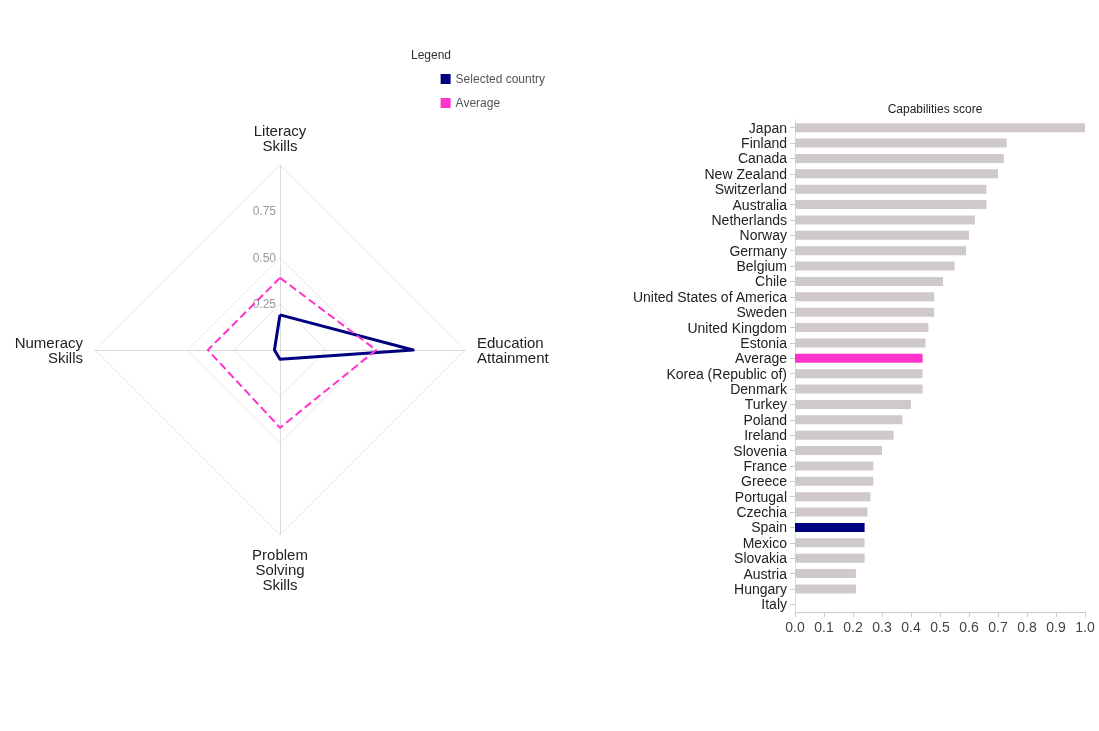  What do you see at coordinates (737, 327) in the screenshot?
I see `y-tick-label: United Kingdom` at bounding box center [737, 327].